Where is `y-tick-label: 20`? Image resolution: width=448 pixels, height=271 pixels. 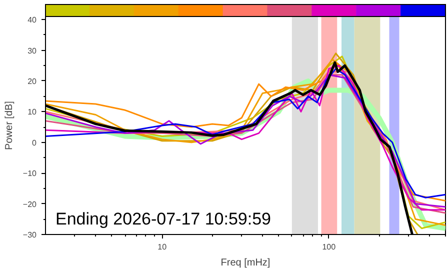 y-tick-label: 20 is located at coordinates (33, 81).